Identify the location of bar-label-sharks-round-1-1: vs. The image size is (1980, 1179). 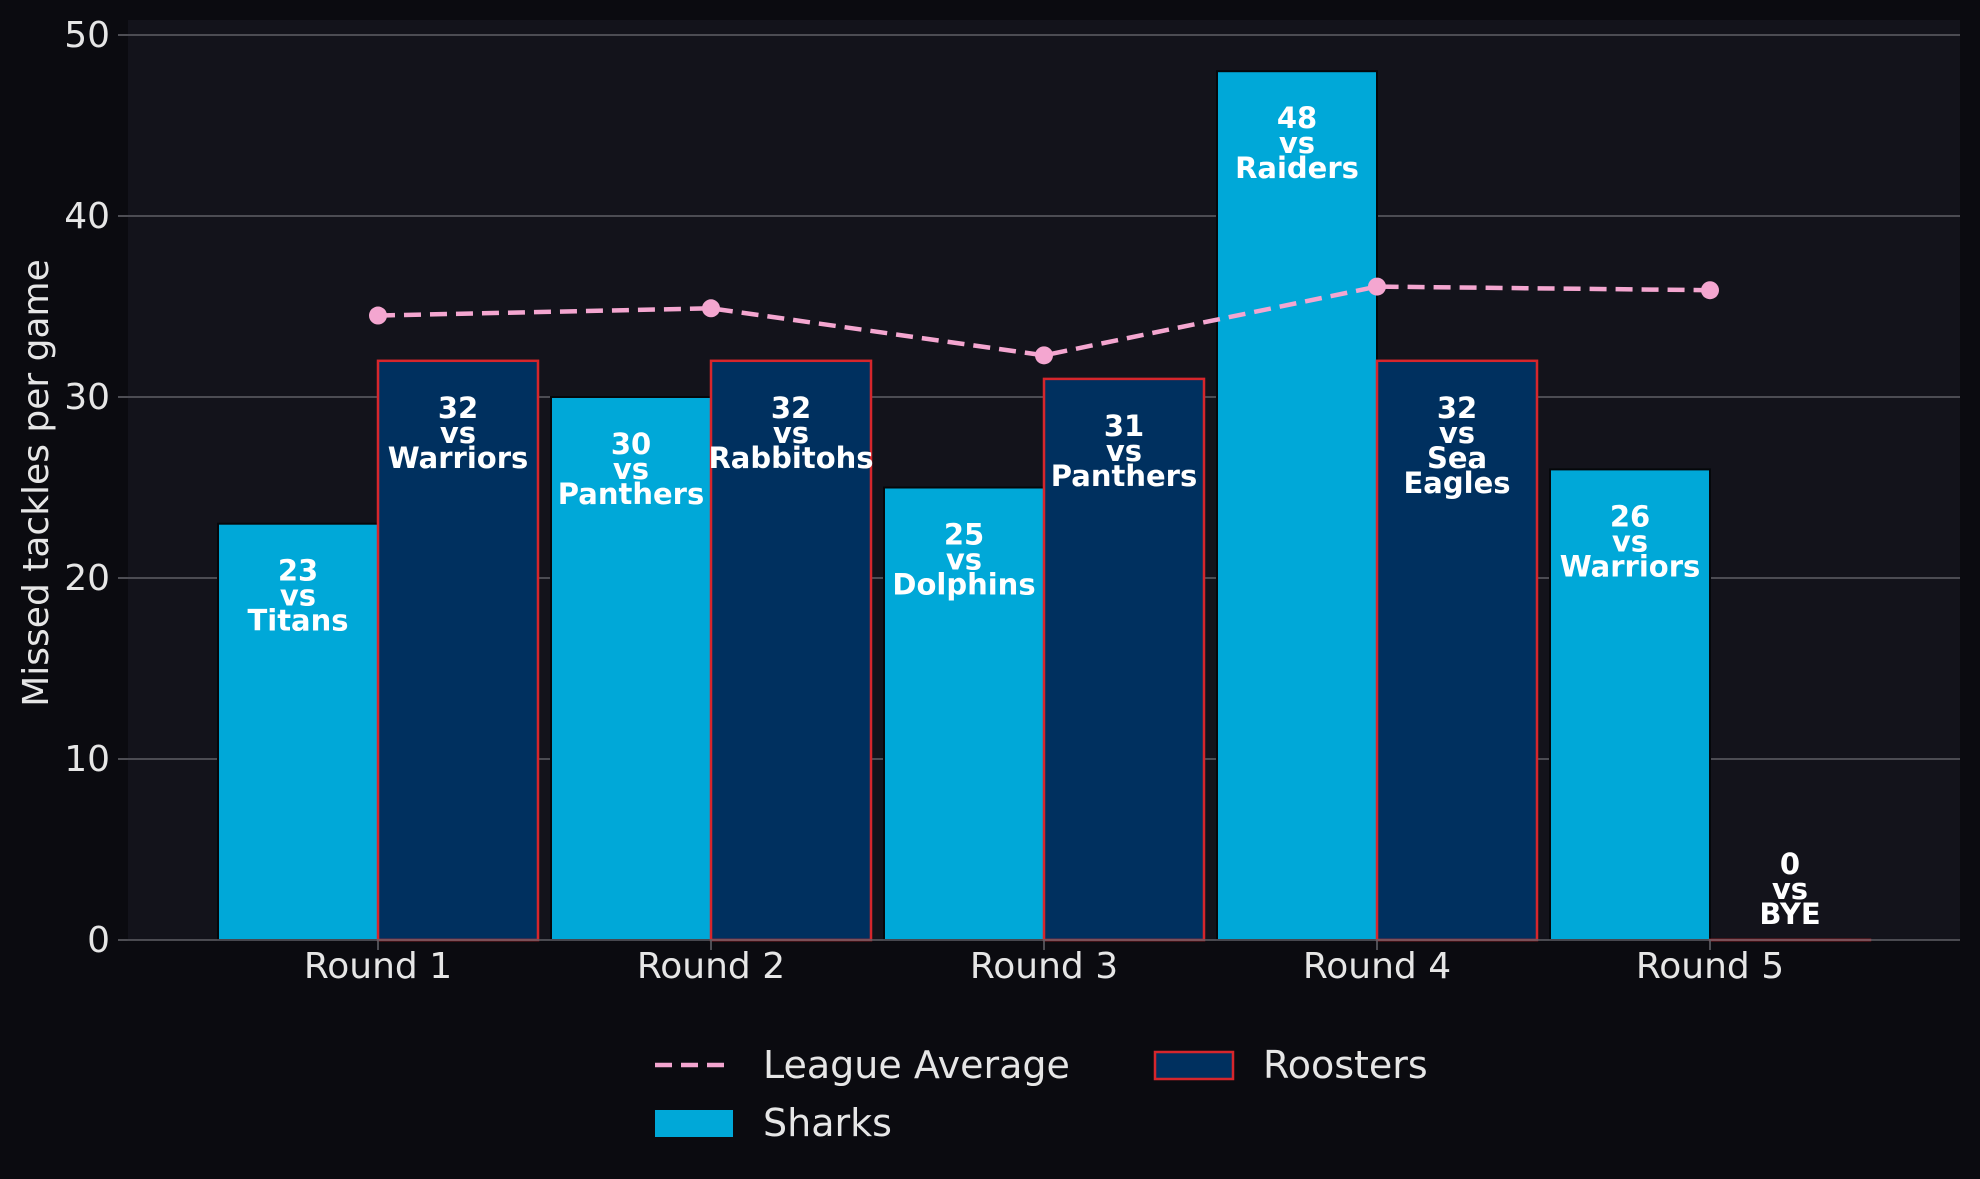
(298, 596).